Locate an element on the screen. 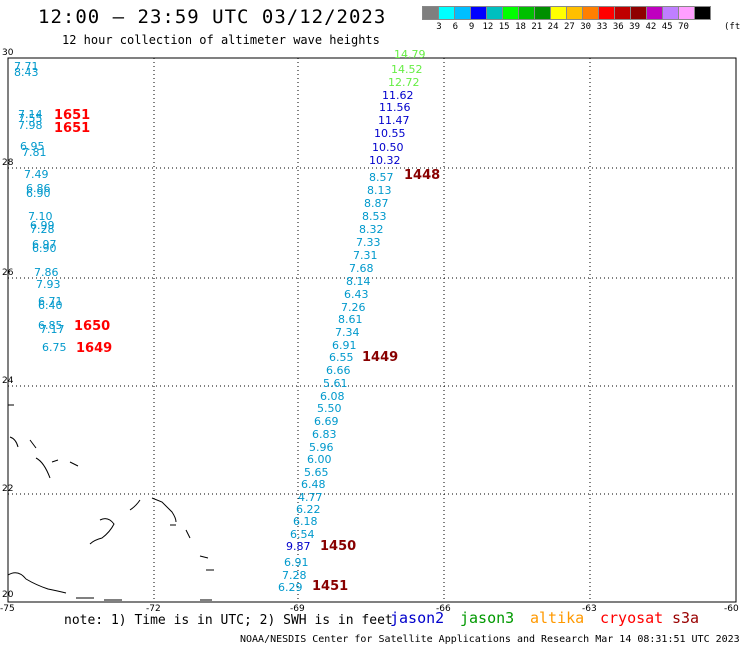  legend-tick-label: 24 is located at coordinates (553, 27).